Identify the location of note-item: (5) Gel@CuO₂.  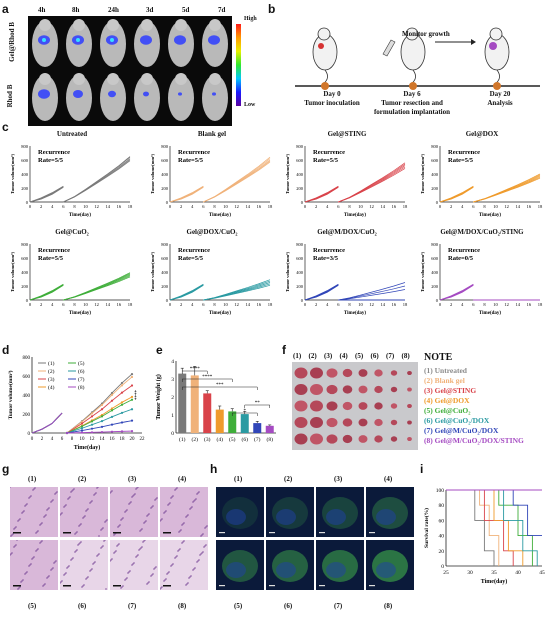
(447, 410).